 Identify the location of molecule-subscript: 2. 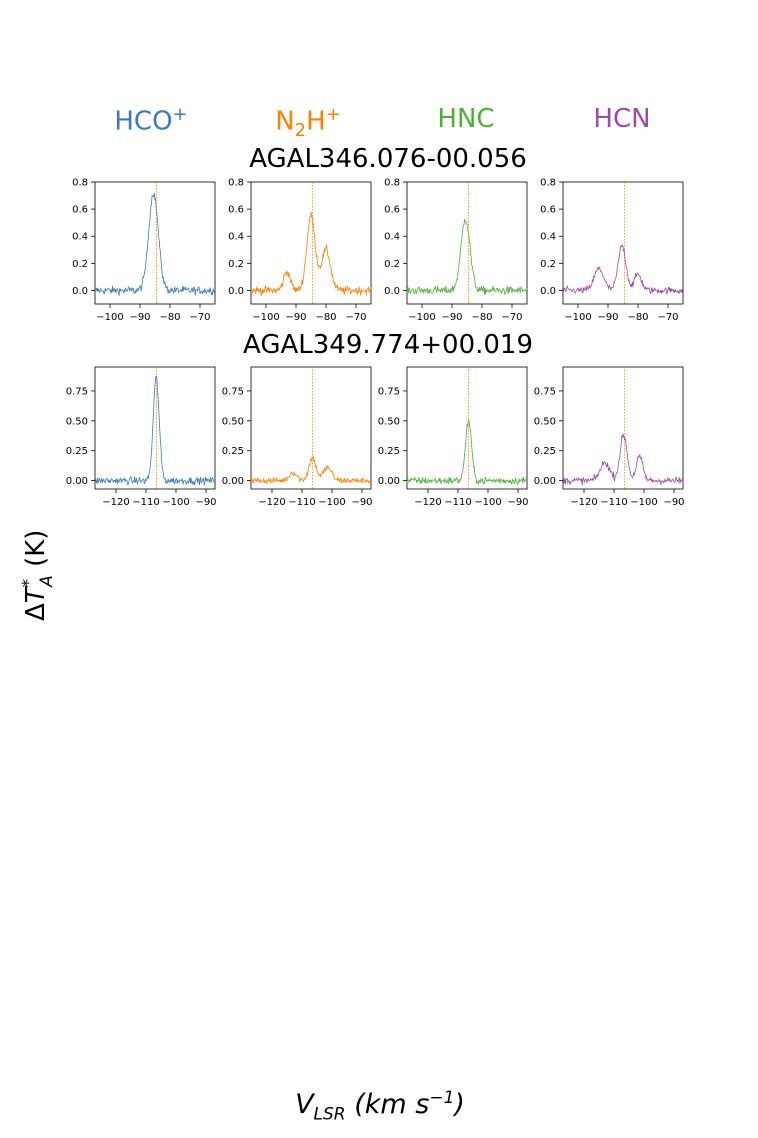
(300, 130).